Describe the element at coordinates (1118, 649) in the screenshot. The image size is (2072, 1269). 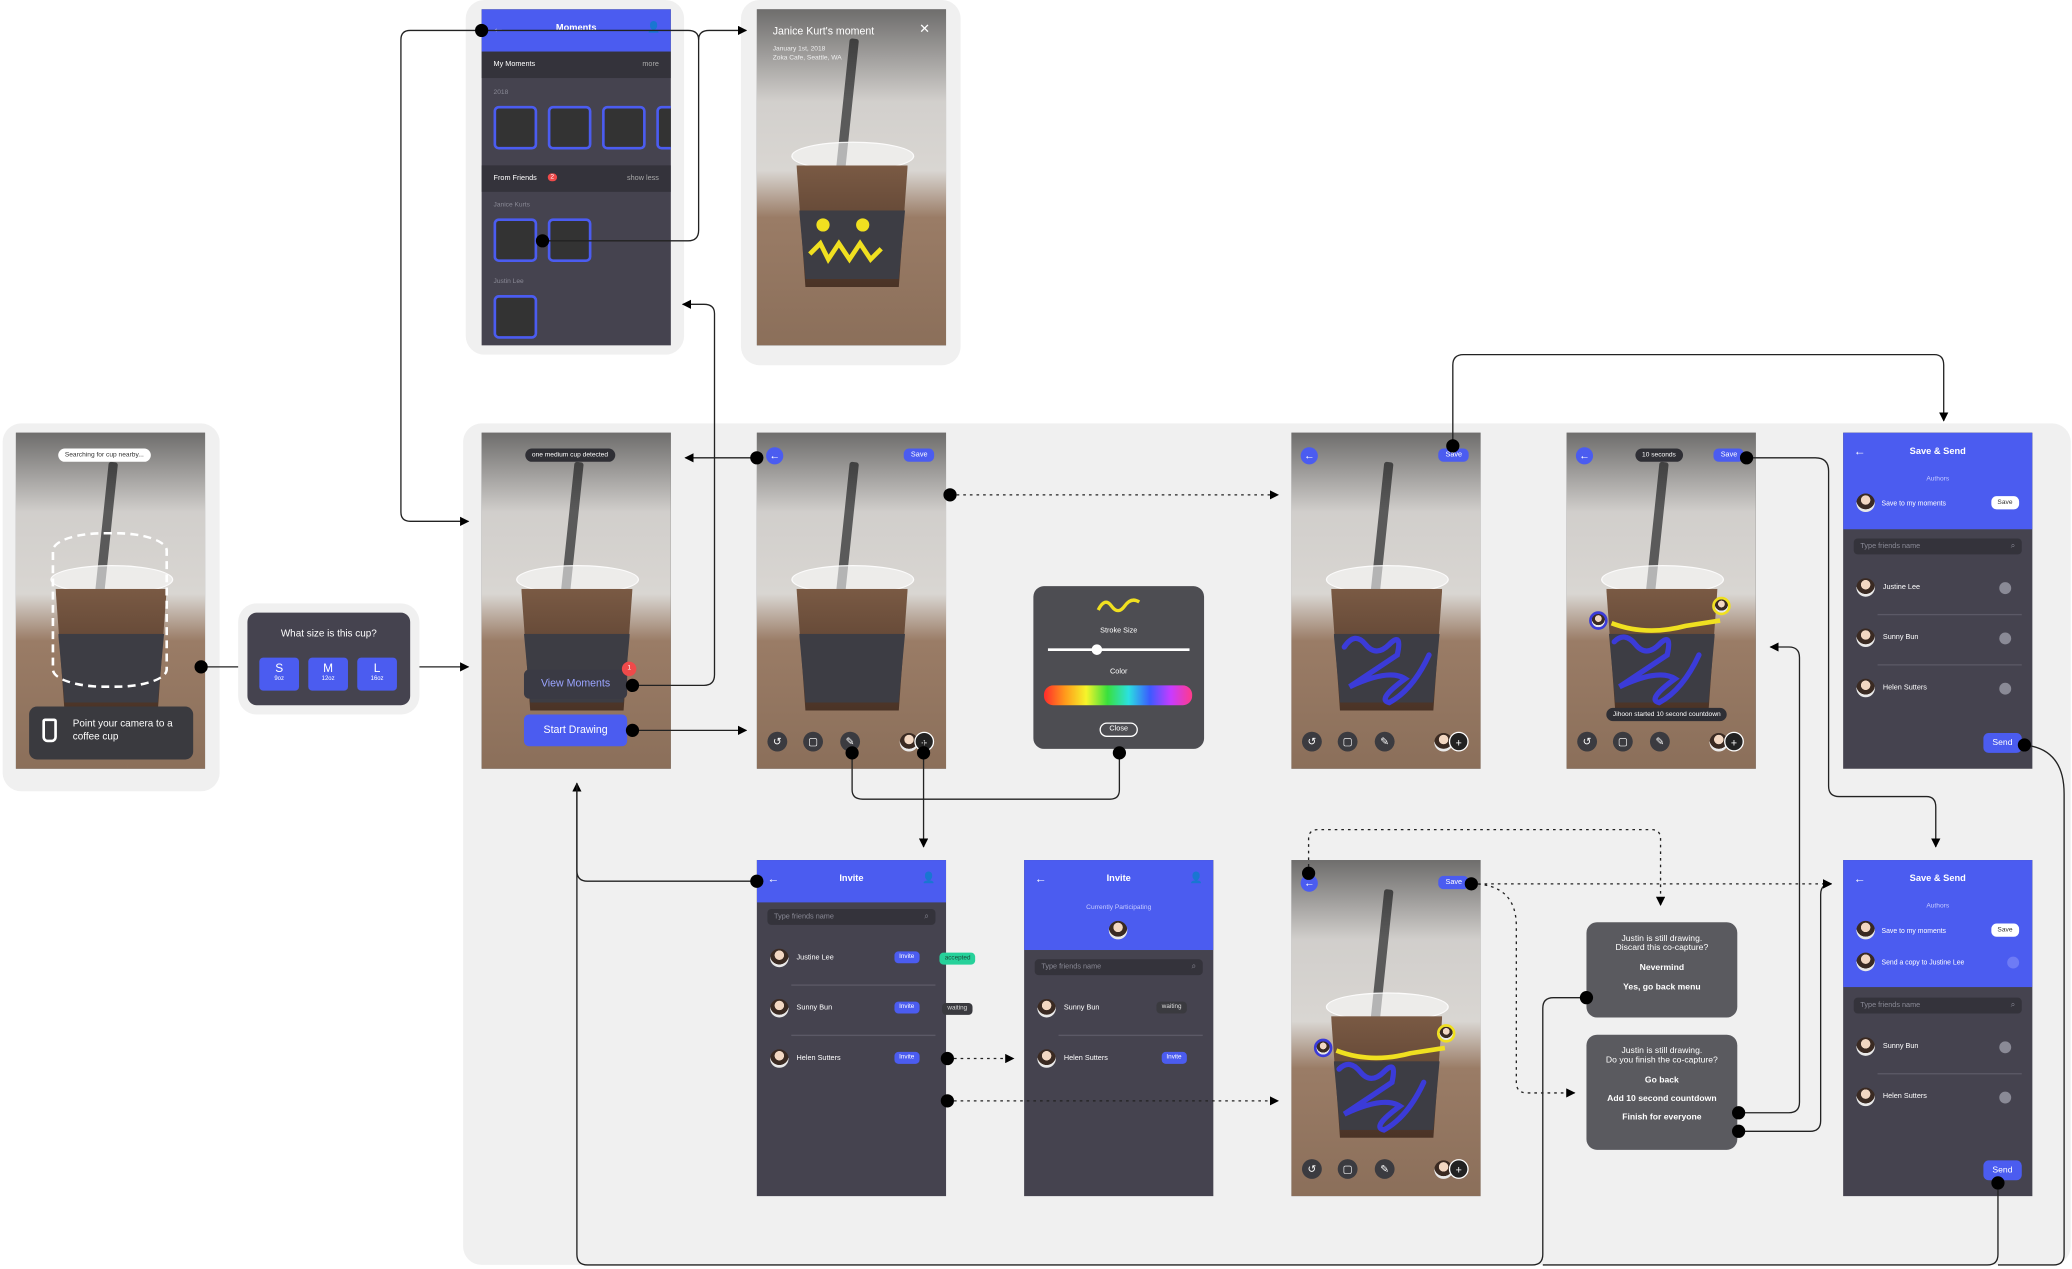
I see `stroke-size-slider` at that location.